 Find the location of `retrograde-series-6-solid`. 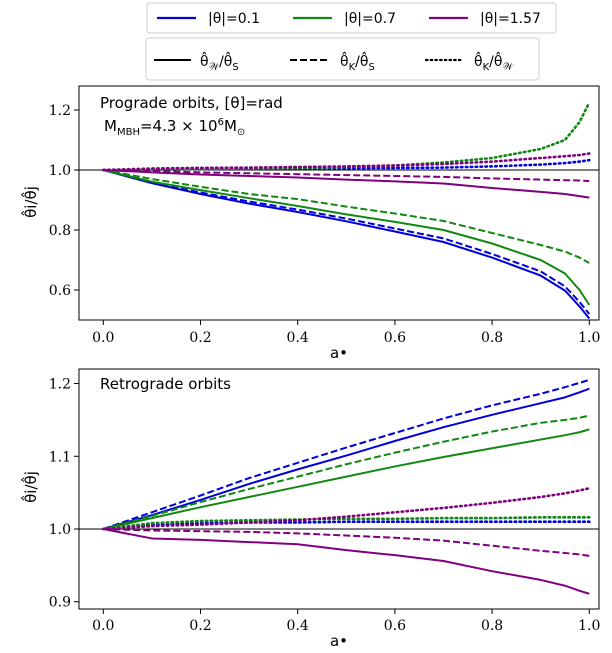

retrograde-series-6-solid is located at coordinates (346, 561).